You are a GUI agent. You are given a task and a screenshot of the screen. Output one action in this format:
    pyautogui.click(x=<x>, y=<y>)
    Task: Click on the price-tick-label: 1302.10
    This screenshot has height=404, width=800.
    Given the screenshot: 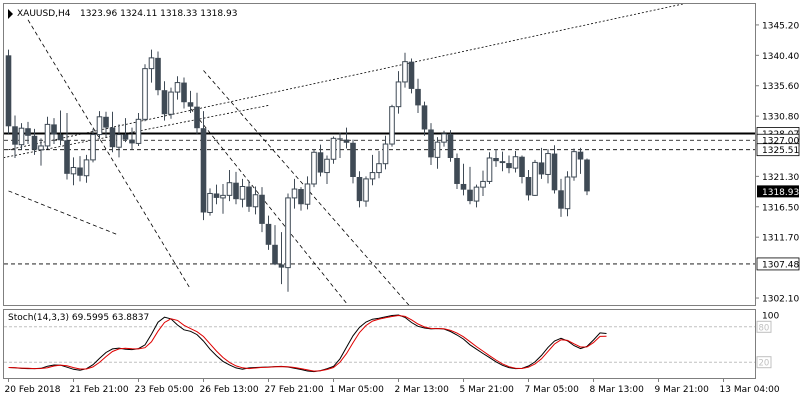 What is the action you would take?
    pyautogui.click(x=780, y=300)
    